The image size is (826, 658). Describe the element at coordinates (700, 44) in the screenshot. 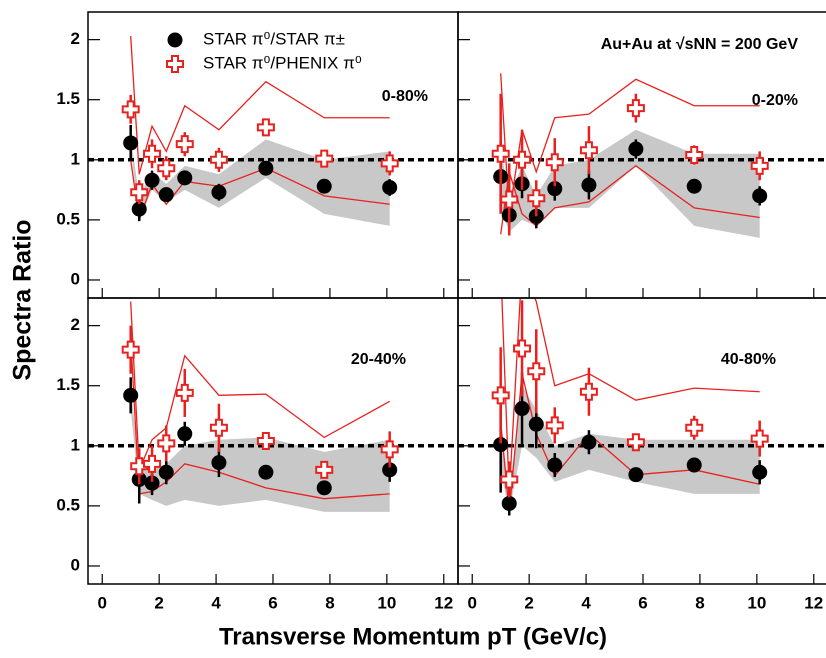

I see `panel-title: Au+Au at √sNN = 200 GeV` at that location.